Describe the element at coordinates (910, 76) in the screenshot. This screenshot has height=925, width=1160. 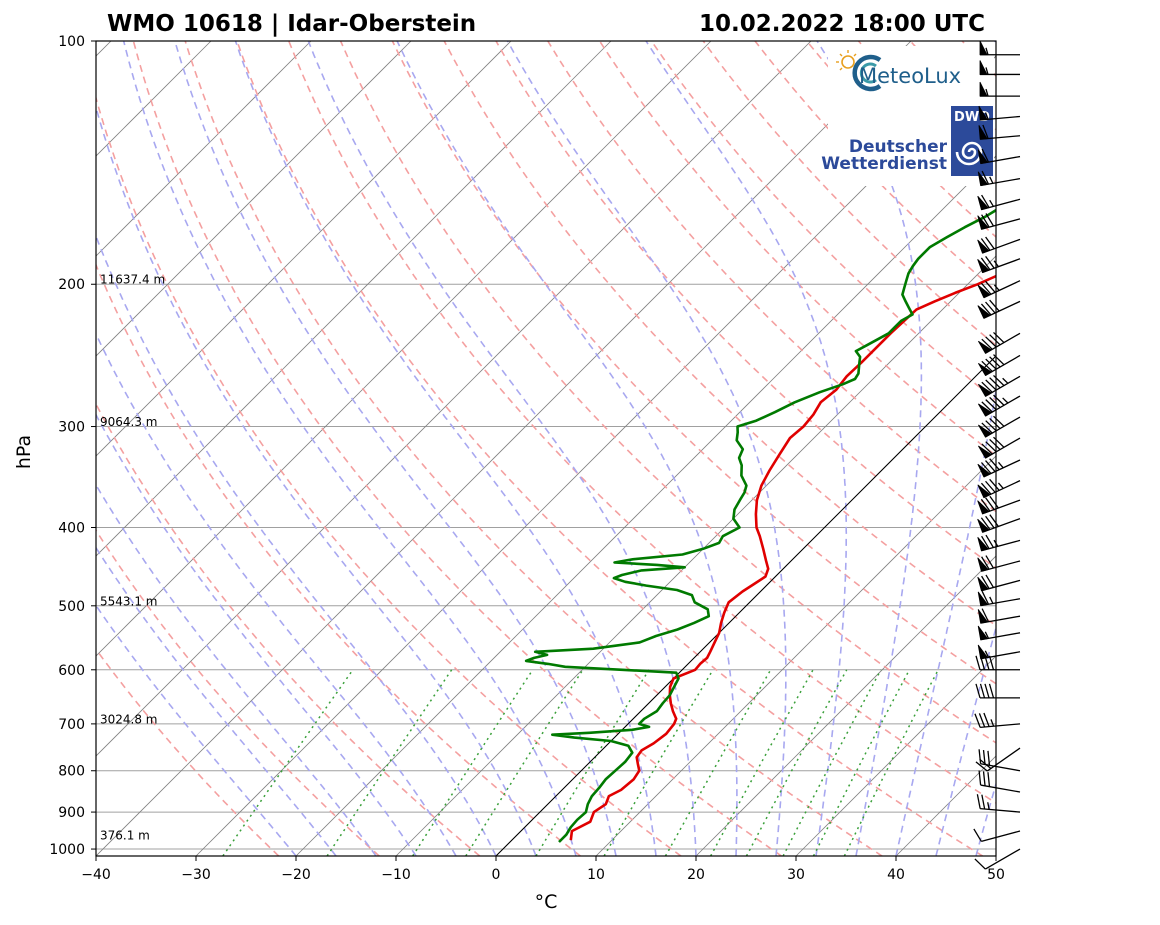
I see `meteolux-label: MeteoLux` at that location.